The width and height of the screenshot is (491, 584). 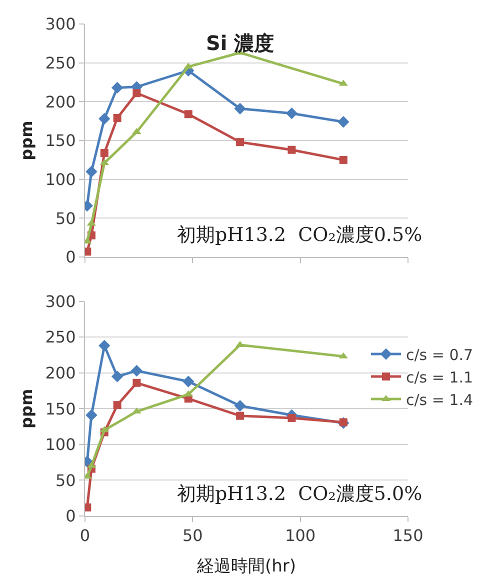 What do you see at coordinates (240, 43) in the screenshot?
I see `chart-title: Si 濃度` at bounding box center [240, 43].